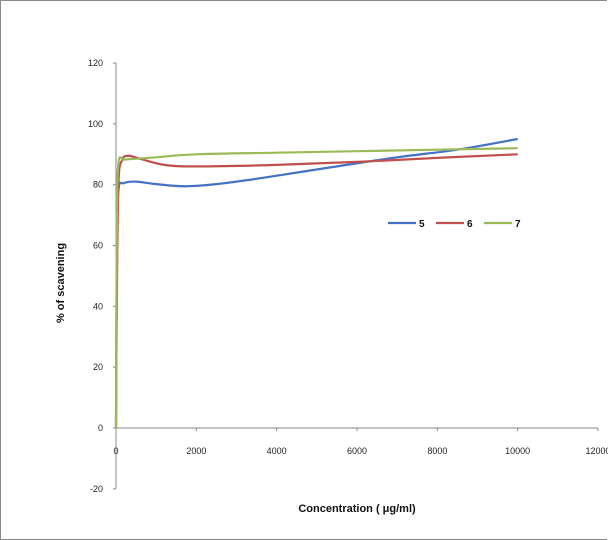 This screenshot has height=540, width=608. Describe the element at coordinates (98, 246) in the screenshot. I see `y-tick-label: 60` at that location.